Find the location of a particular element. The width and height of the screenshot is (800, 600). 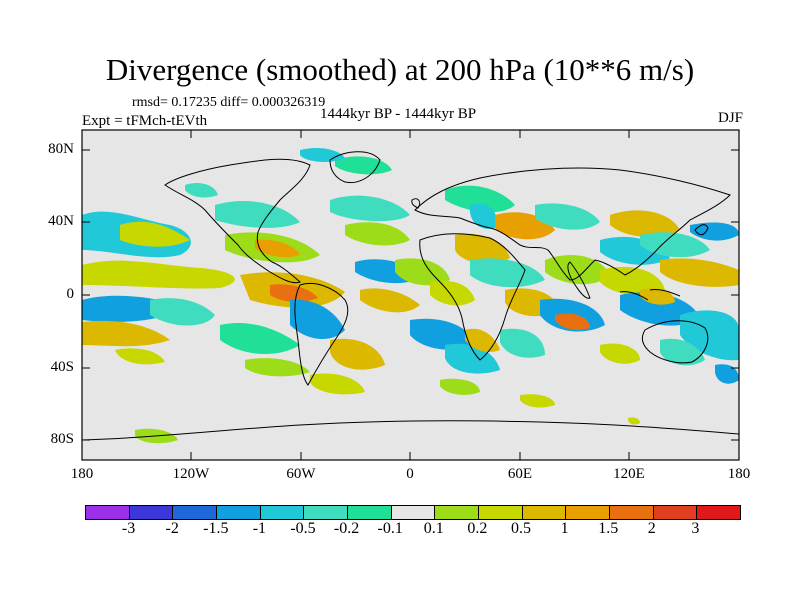

legend-label: 0.5 is located at coordinates (521, 528).